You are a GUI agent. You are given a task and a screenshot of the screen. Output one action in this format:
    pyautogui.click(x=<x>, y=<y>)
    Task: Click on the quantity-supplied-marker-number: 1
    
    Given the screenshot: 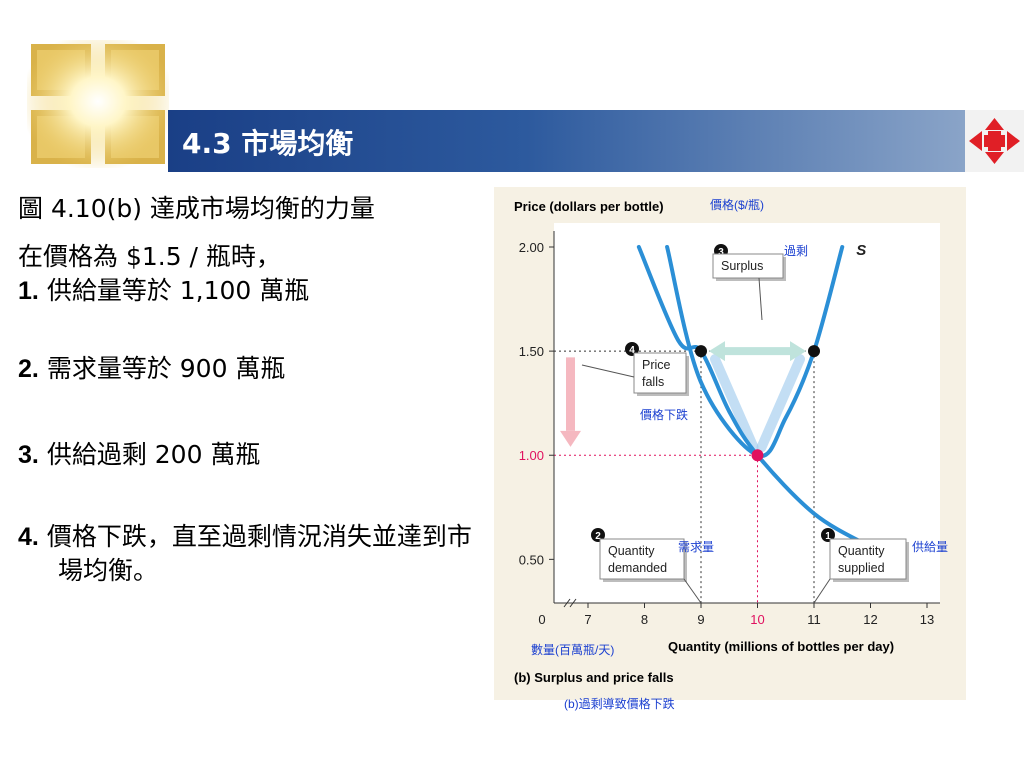 What is the action you would take?
    pyautogui.click(x=828, y=536)
    